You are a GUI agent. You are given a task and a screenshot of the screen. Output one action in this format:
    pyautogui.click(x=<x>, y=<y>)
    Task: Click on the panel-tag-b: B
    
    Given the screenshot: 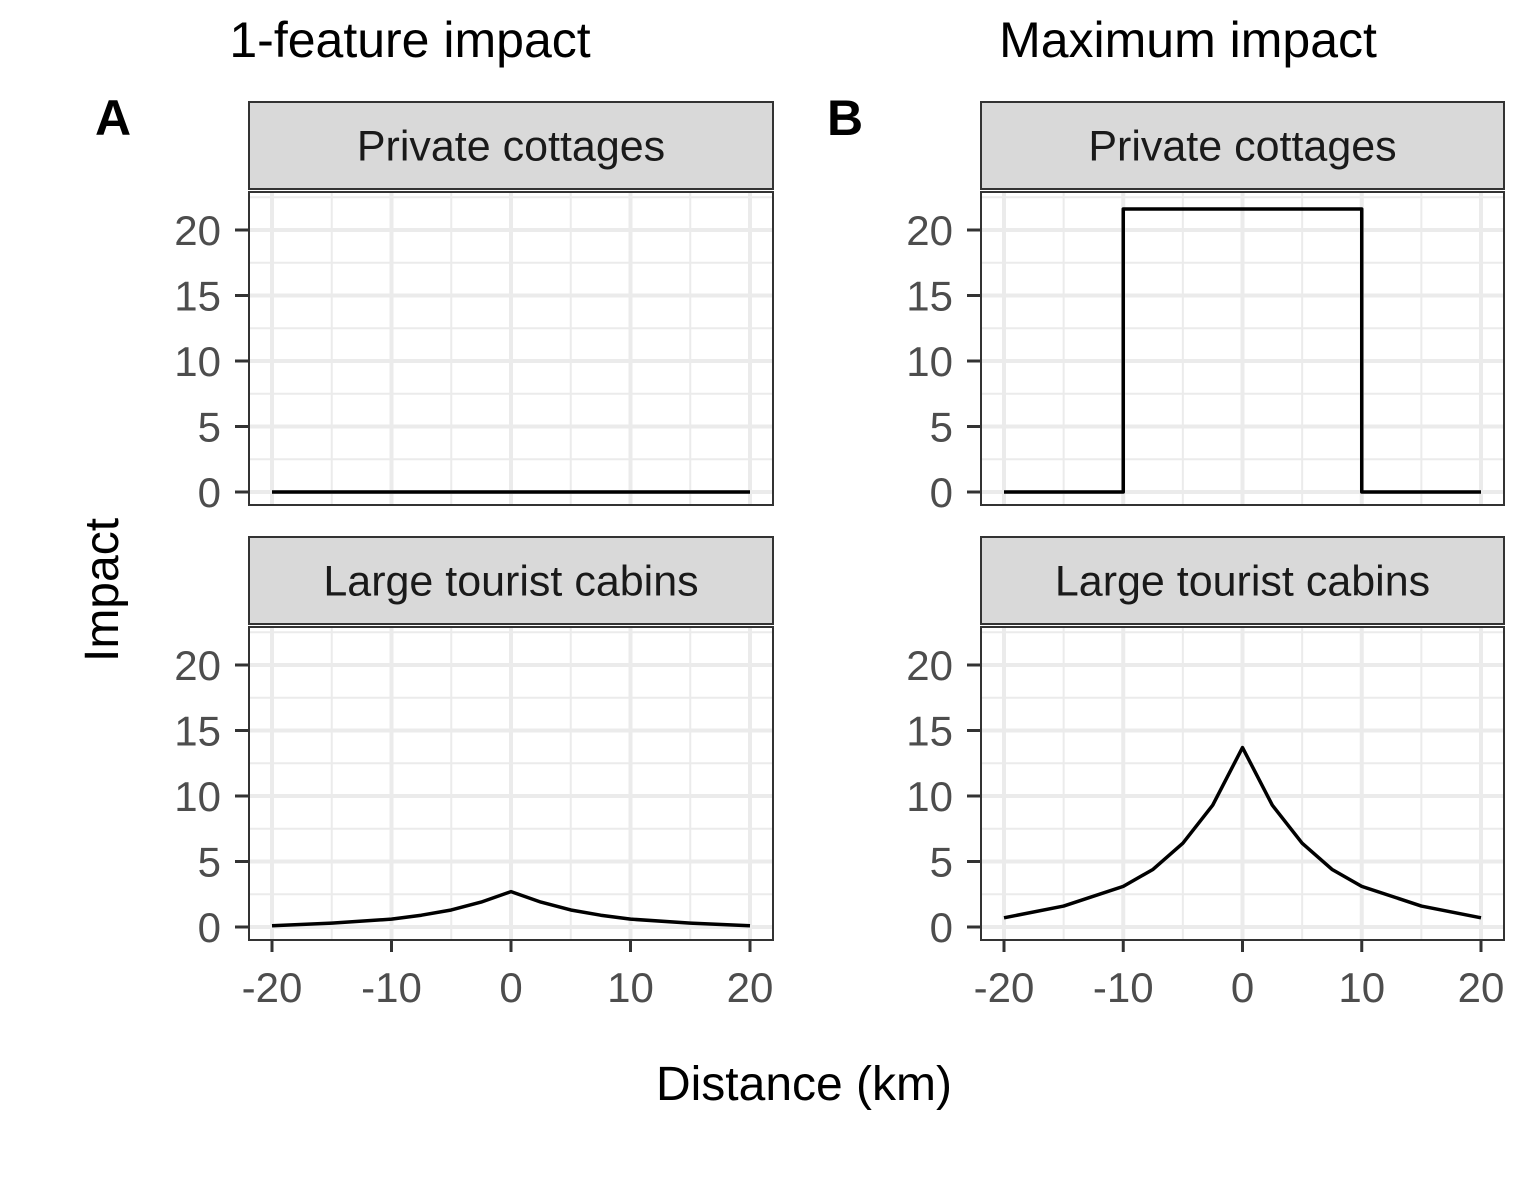 What is the action you would take?
    pyautogui.click(x=845, y=118)
    